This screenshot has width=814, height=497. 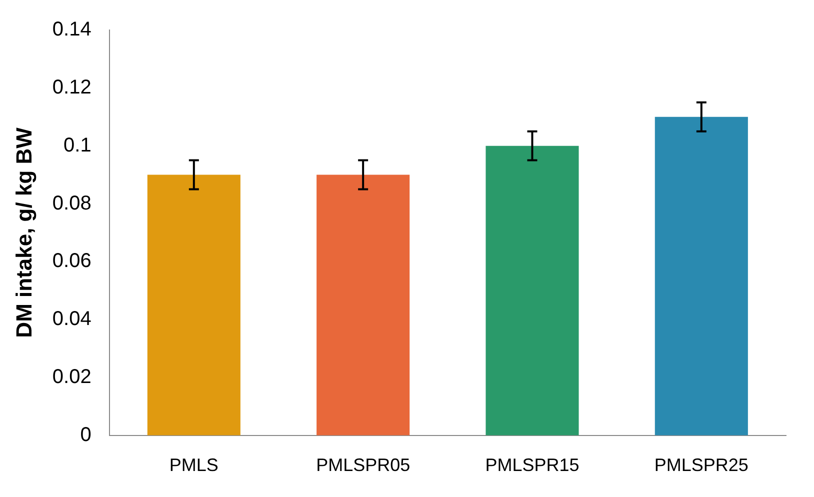 I want to click on y-tick-label: 0.1, so click(x=78, y=145).